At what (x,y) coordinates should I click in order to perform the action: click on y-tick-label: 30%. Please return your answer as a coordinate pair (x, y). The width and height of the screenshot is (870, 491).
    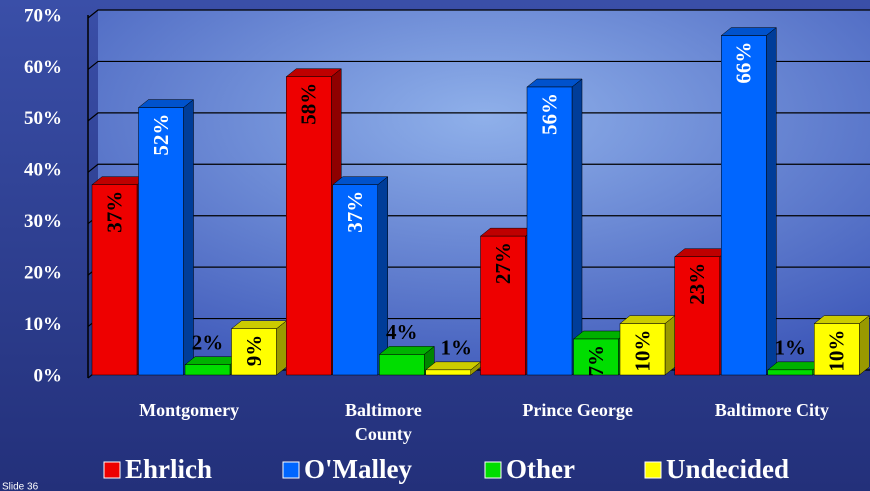
    Looking at the image, I should click on (43, 221).